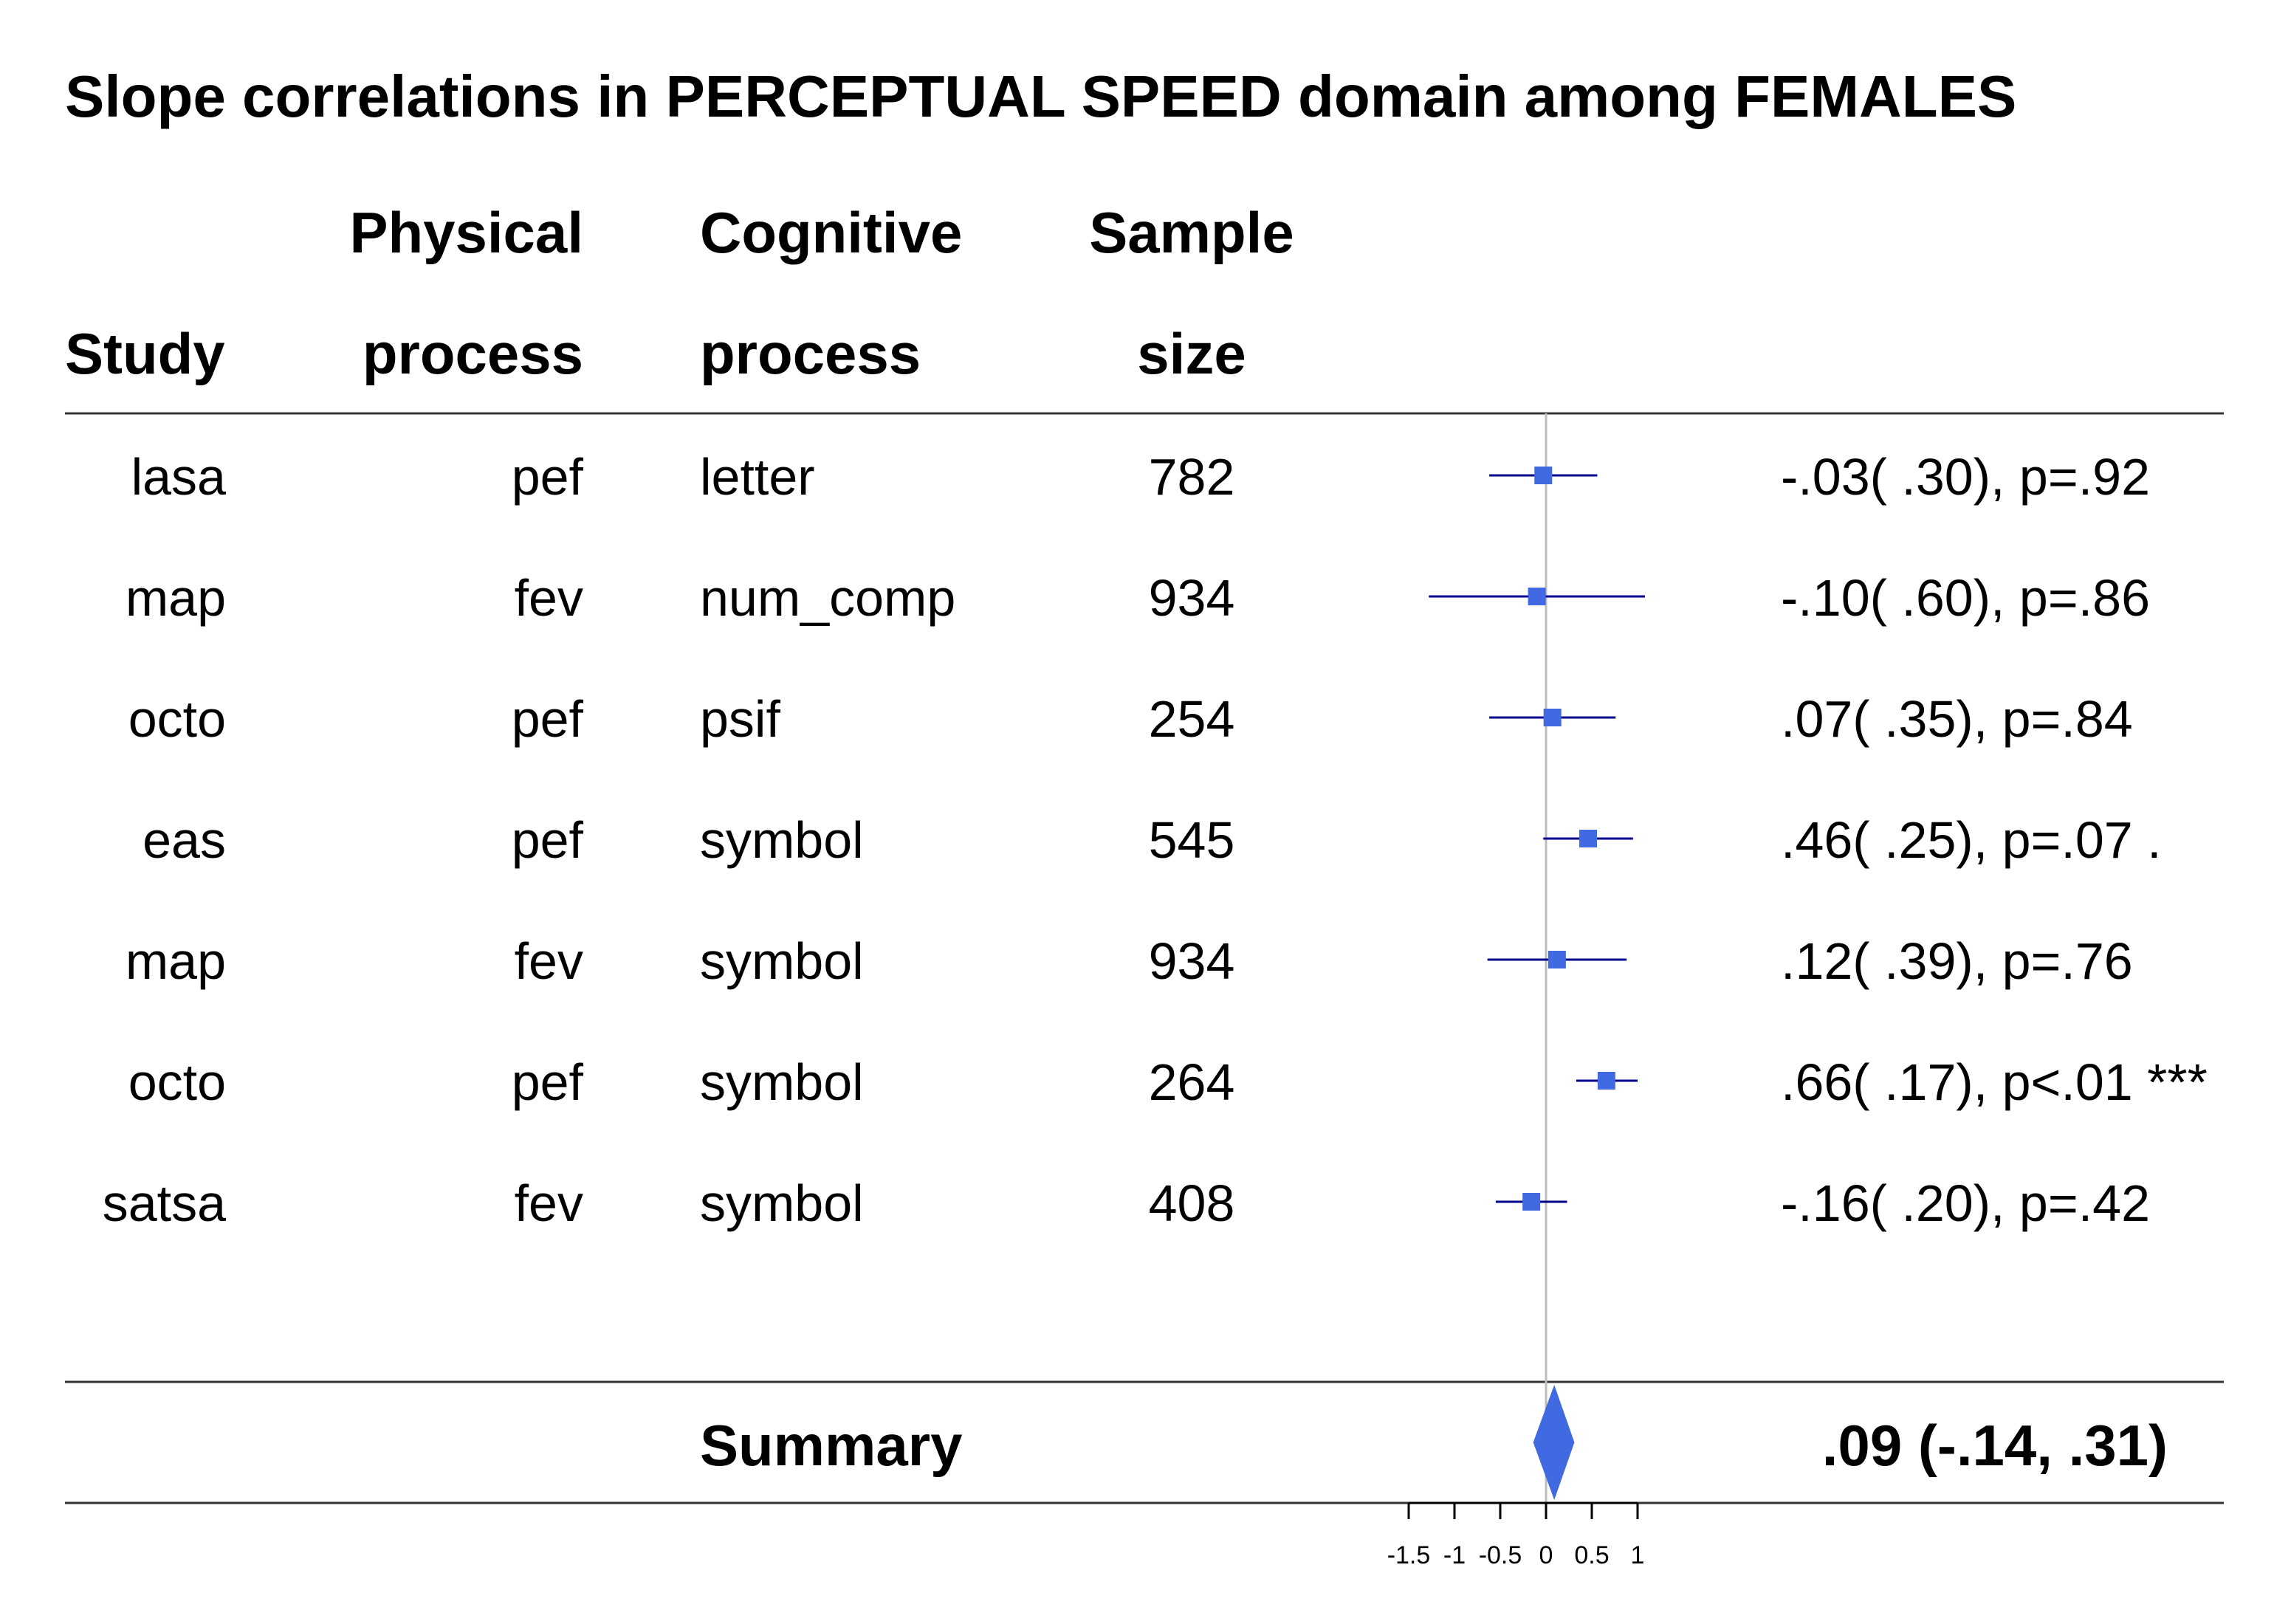 The height and width of the screenshot is (1624, 2274). What do you see at coordinates (1591, 1555) in the screenshot?
I see `x-tick-label: 0.5` at bounding box center [1591, 1555].